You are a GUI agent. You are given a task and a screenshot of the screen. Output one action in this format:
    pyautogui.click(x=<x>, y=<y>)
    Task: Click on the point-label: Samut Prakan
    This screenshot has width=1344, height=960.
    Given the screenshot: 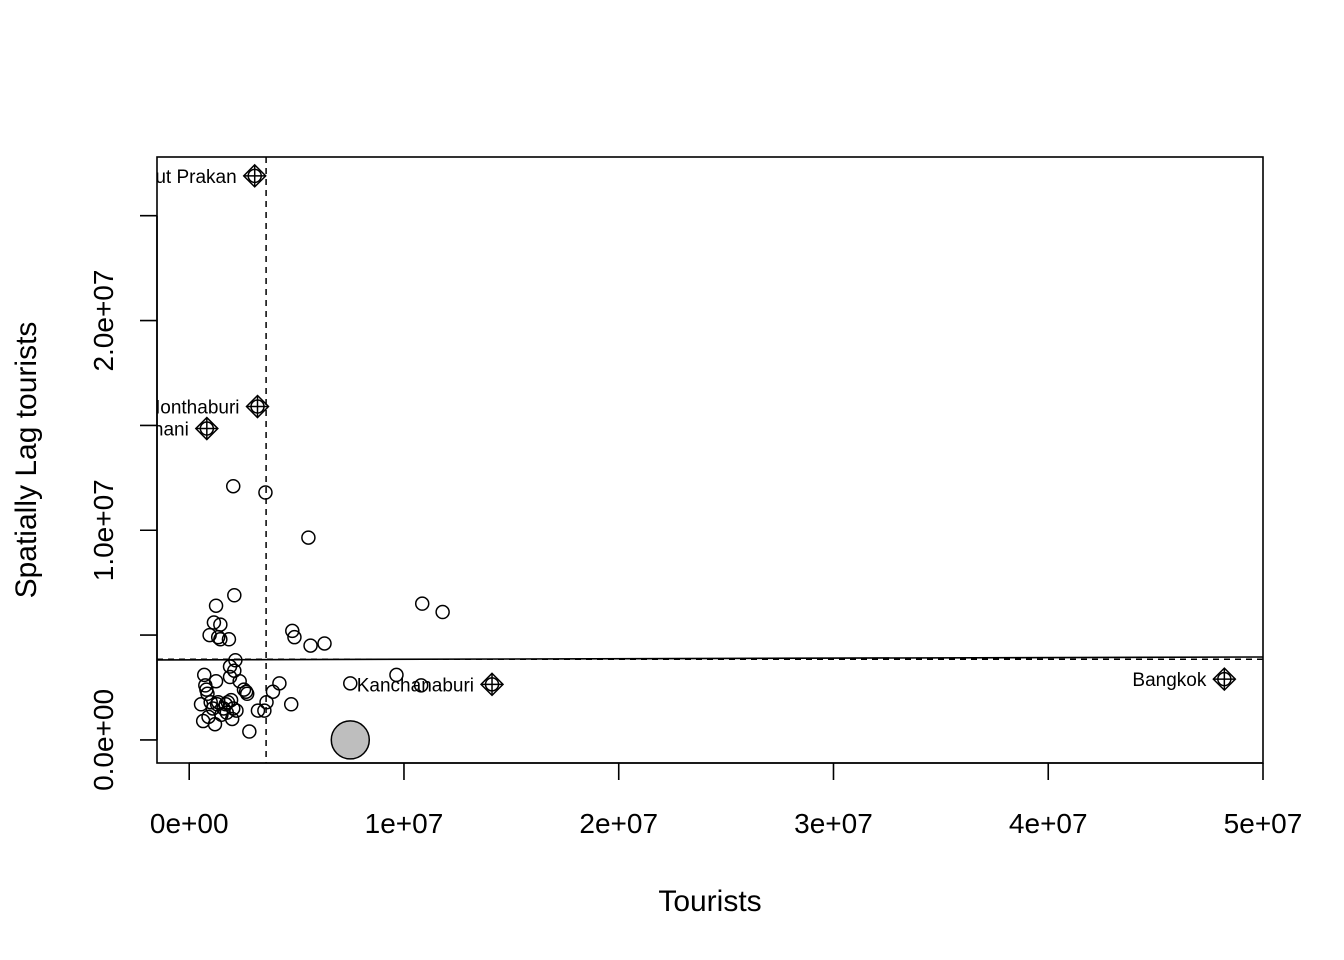 What is the action you would take?
    pyautogui.click(x=176, y=177)
    